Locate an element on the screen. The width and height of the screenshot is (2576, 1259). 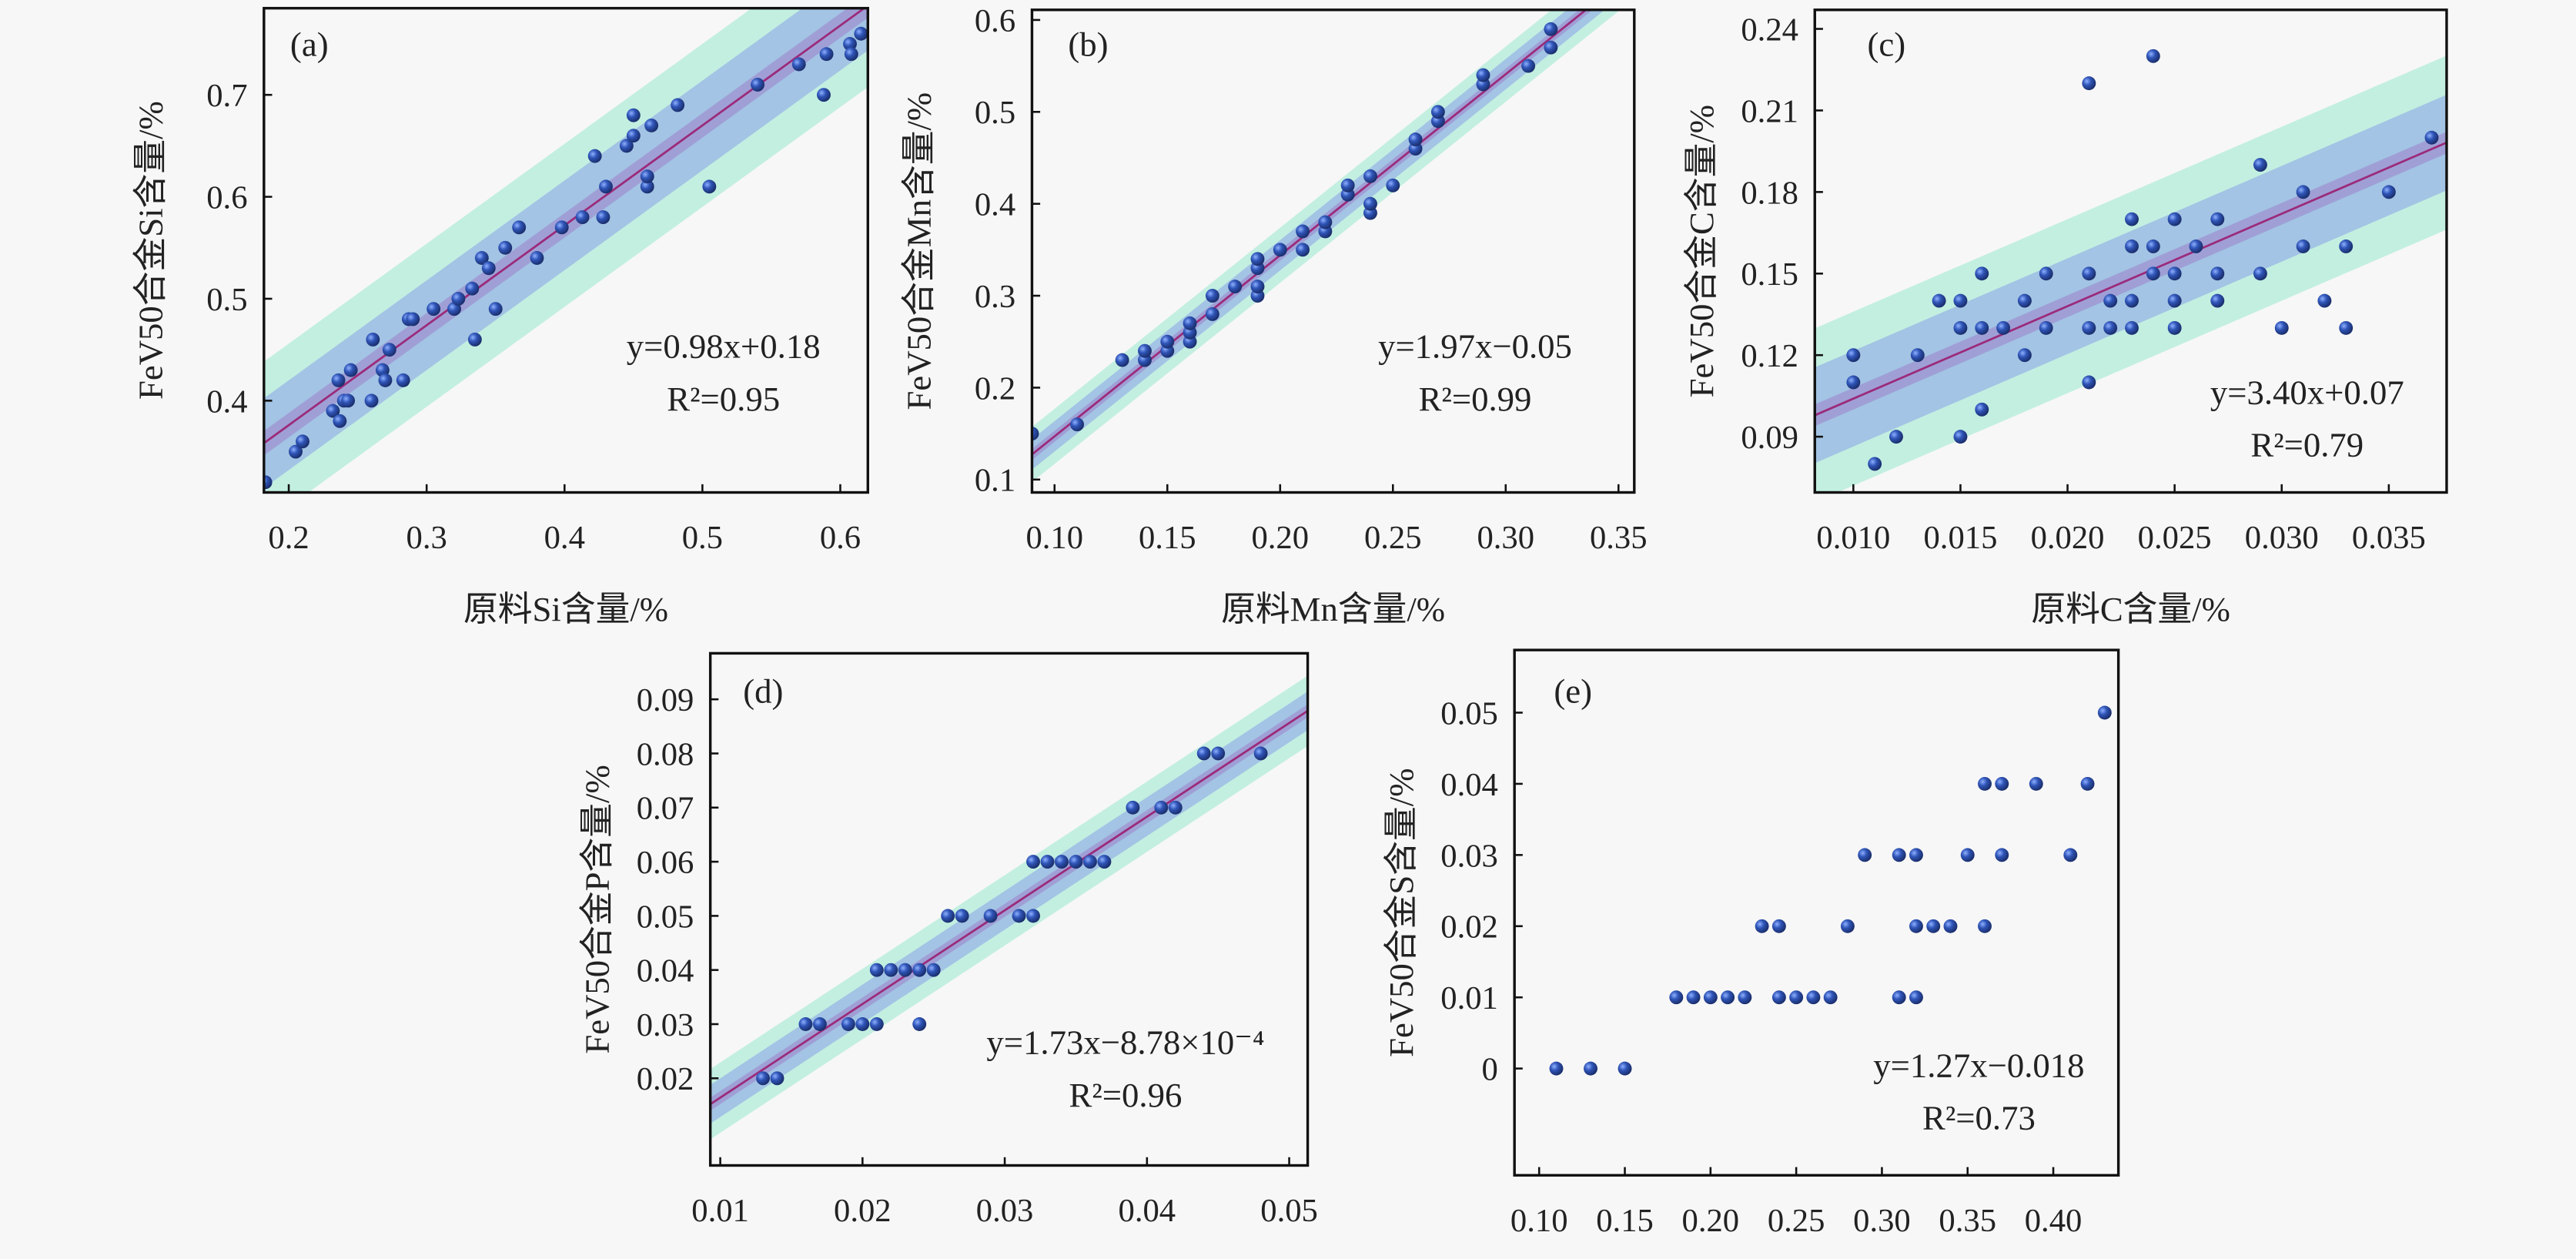
panel-label: (e) is located at coordinates (1573, 690).